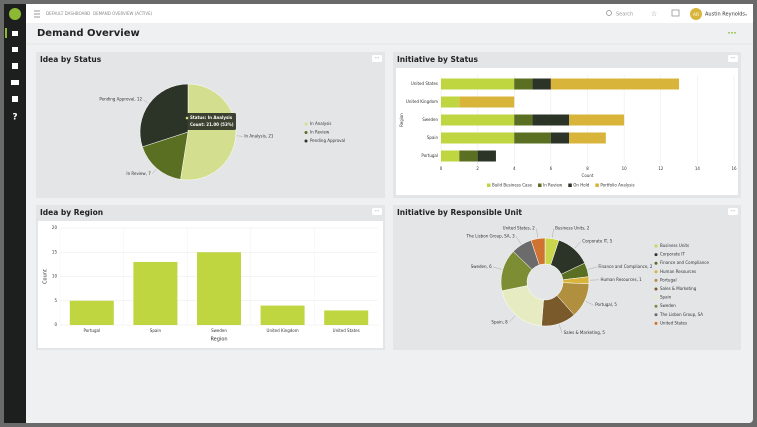  What do you see at coordinates (218, 340) in the screenshot?
I see `x-axis-label: Region` at bounding box center [218, 340].